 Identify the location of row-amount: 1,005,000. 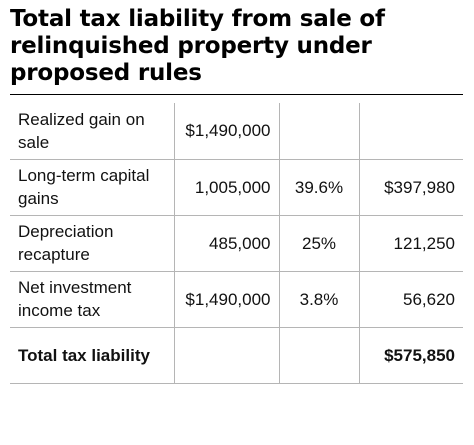
(226, 187).